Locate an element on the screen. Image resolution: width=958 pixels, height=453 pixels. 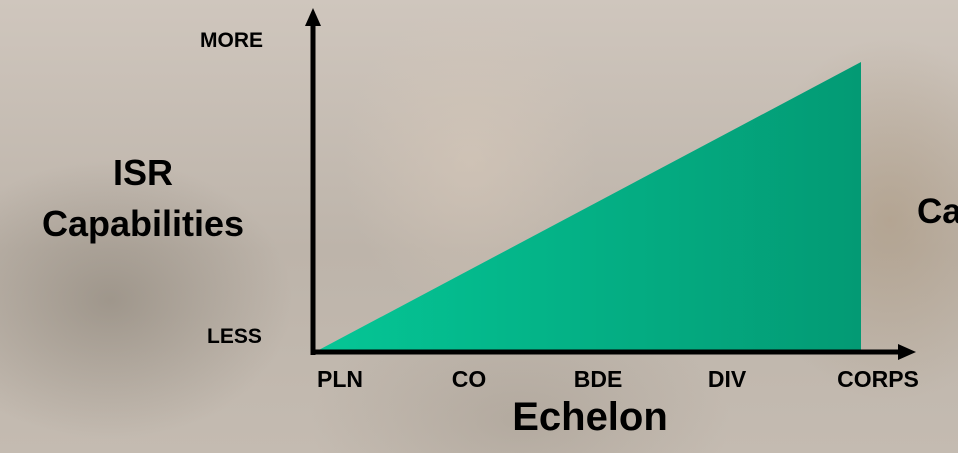
y-axis-label: ISR Capabilities is located at coordinates (143, 198).